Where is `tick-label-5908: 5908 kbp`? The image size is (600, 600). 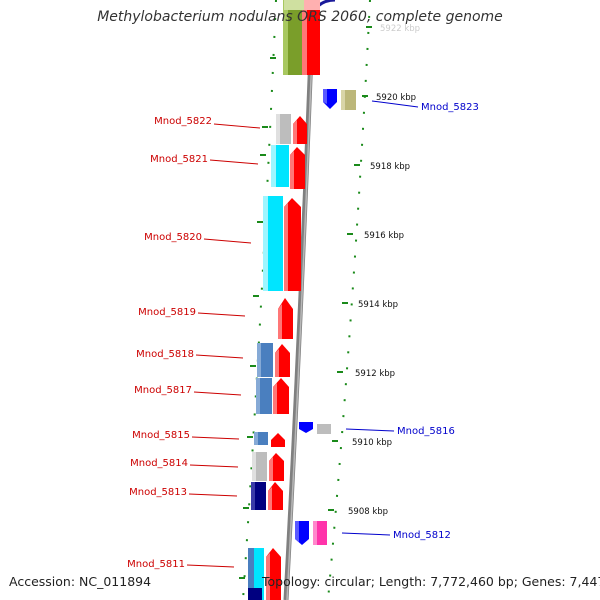
tick-label-5908: 5908 kbp is located at coordinates (368, 512).